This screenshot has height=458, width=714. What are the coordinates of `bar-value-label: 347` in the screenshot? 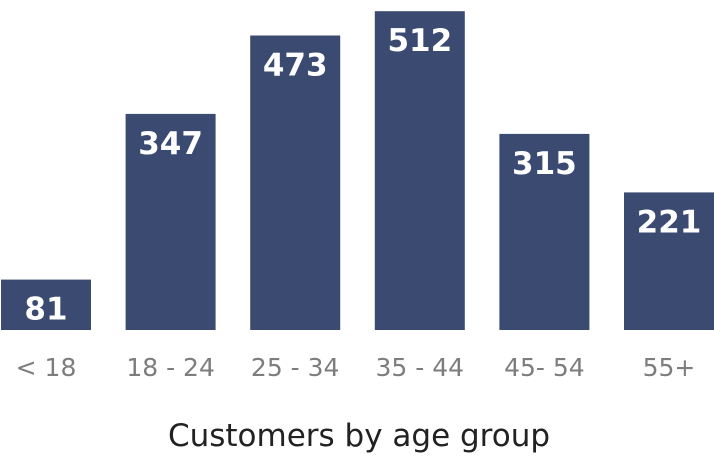 It's located at (170, 144).